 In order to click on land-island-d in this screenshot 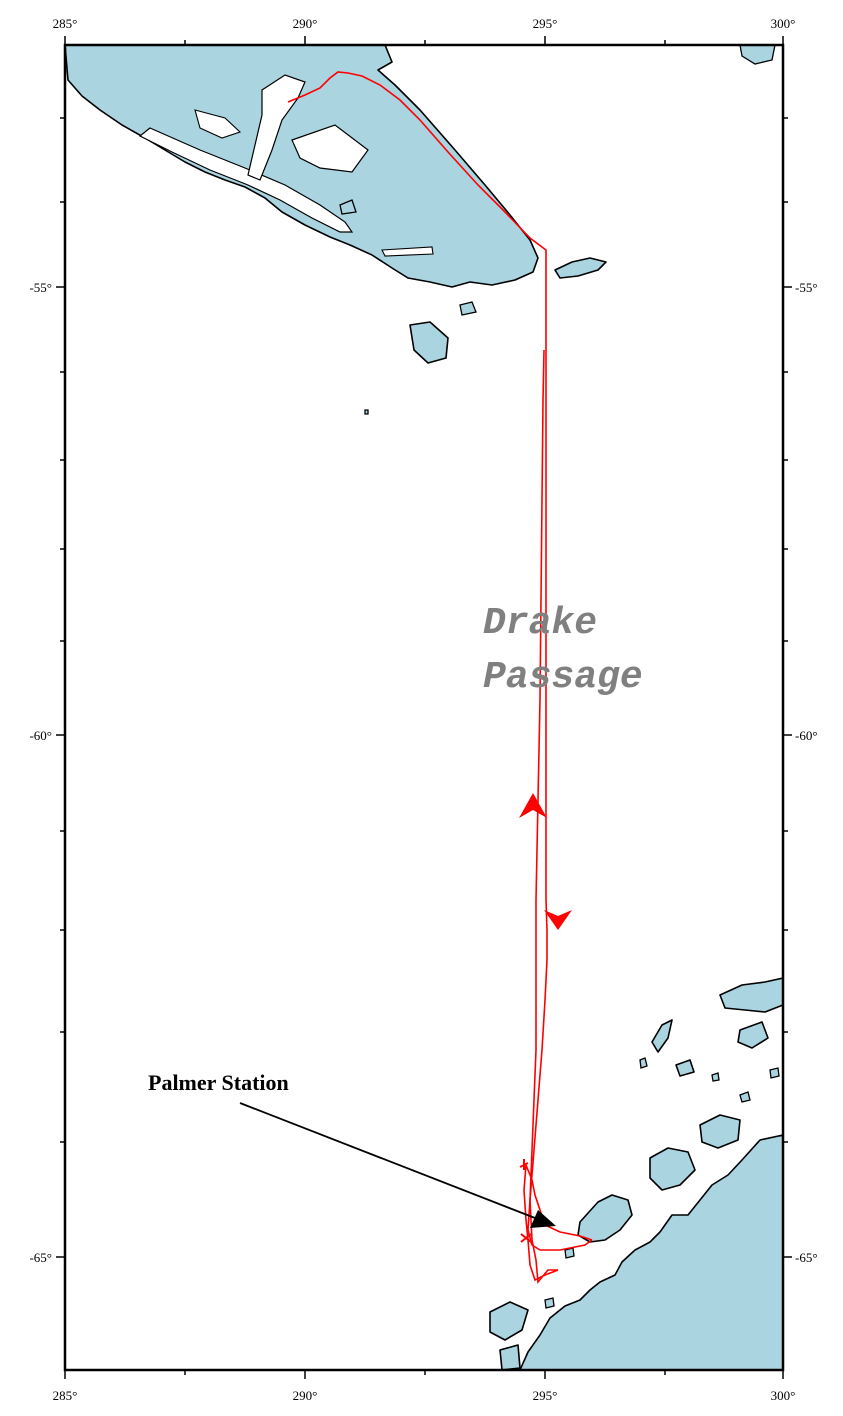, I will do `click(662, 1036)`.